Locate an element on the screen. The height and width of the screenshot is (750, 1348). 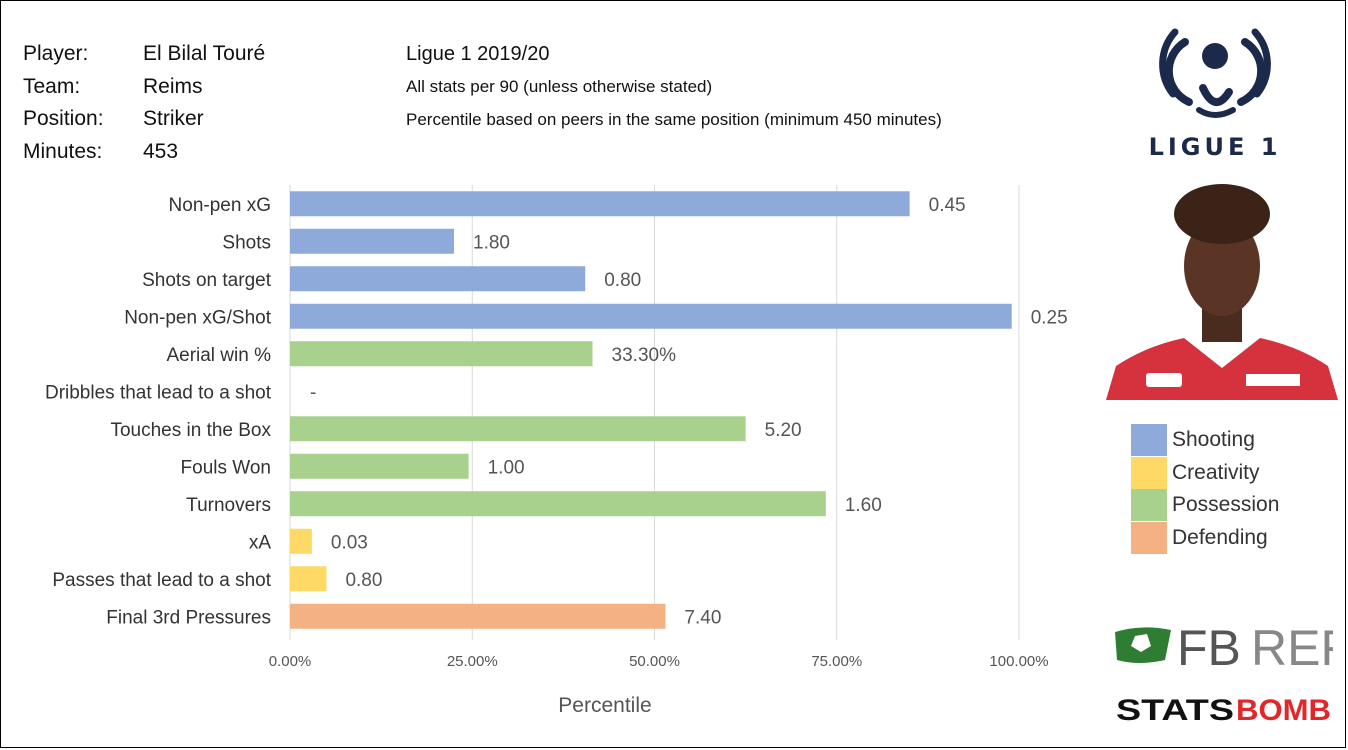
legend: Shooting Creativity Possession Defending is located at coordinates (1205, 489).